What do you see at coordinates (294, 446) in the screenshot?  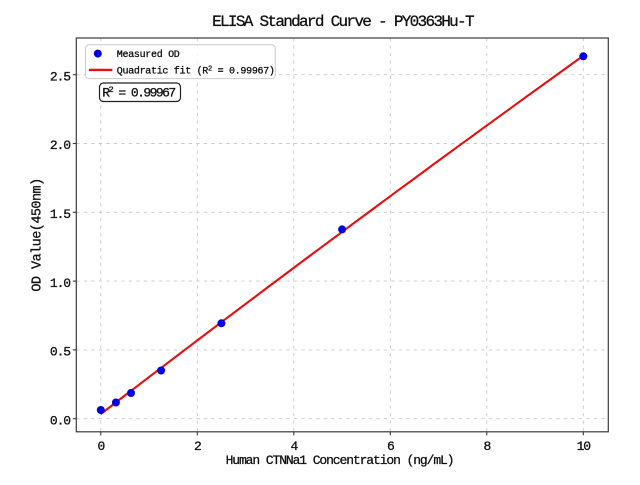 I see `svg-text: 4` at bounding box center [294, 446].